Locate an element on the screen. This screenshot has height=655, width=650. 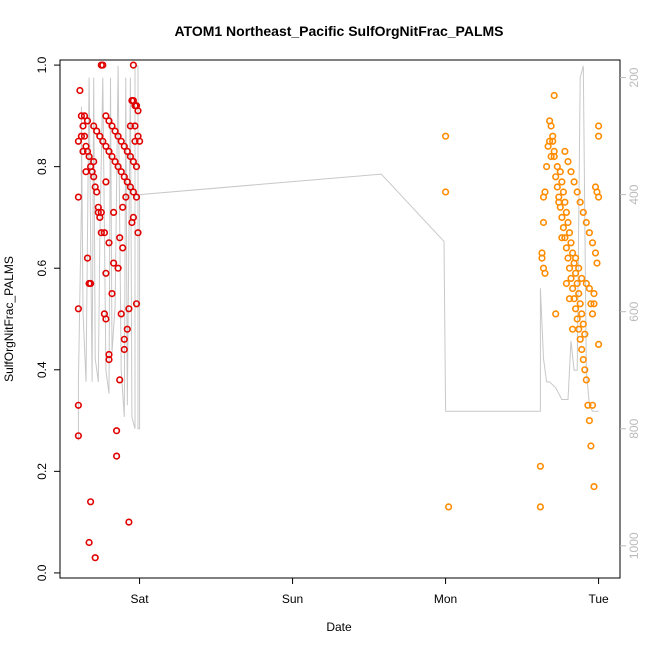
y2-tick-label: 400 is located at coordinates (634, 194).